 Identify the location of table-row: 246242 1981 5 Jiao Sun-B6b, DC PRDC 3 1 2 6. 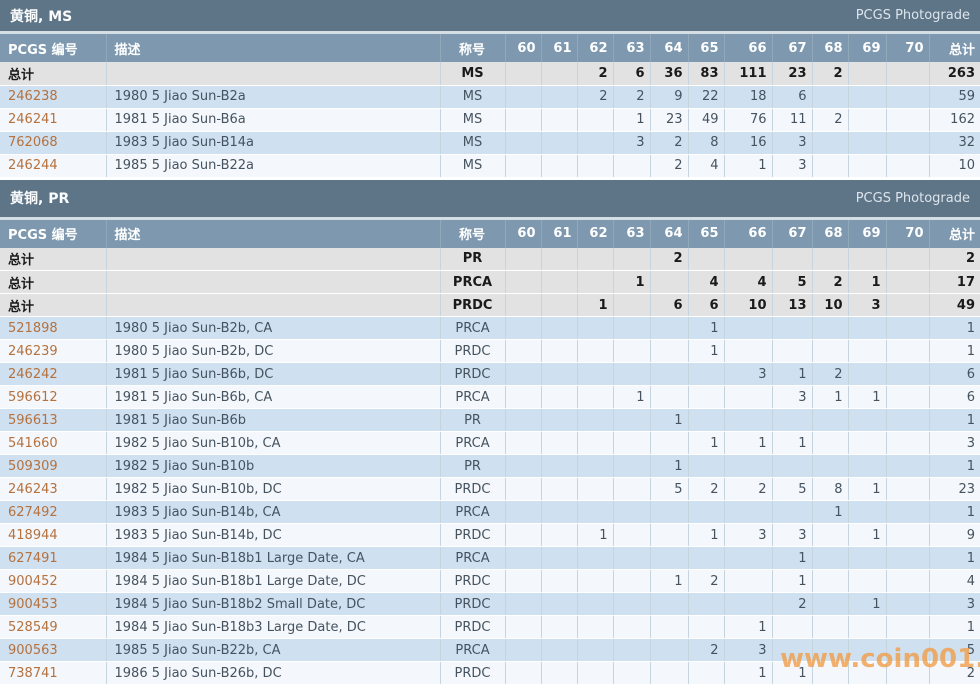
(490, 374).